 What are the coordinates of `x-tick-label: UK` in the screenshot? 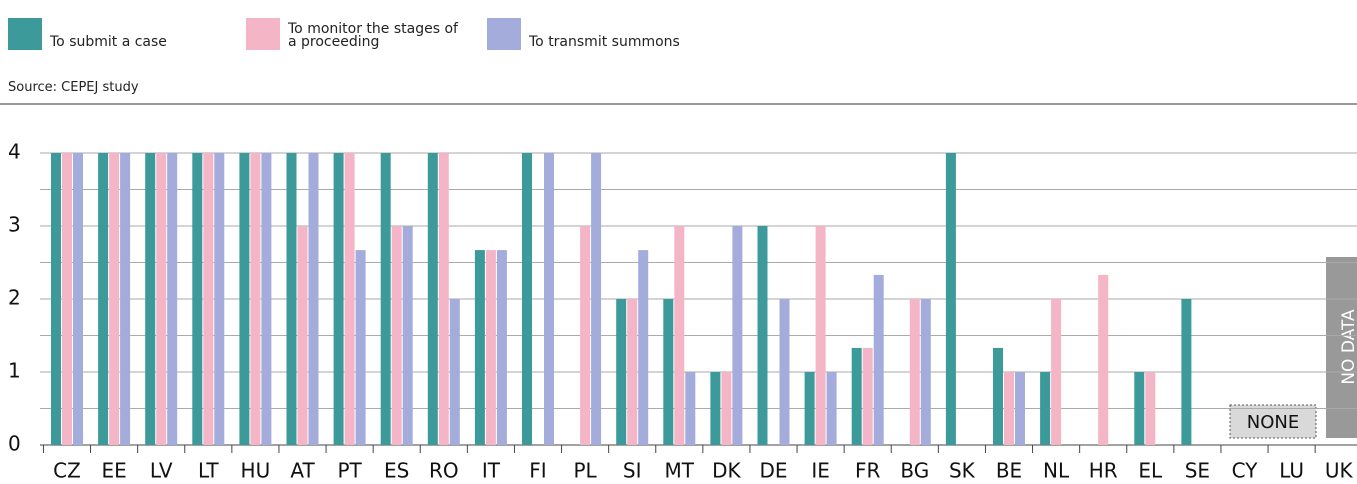 It's located at (1339, 471).